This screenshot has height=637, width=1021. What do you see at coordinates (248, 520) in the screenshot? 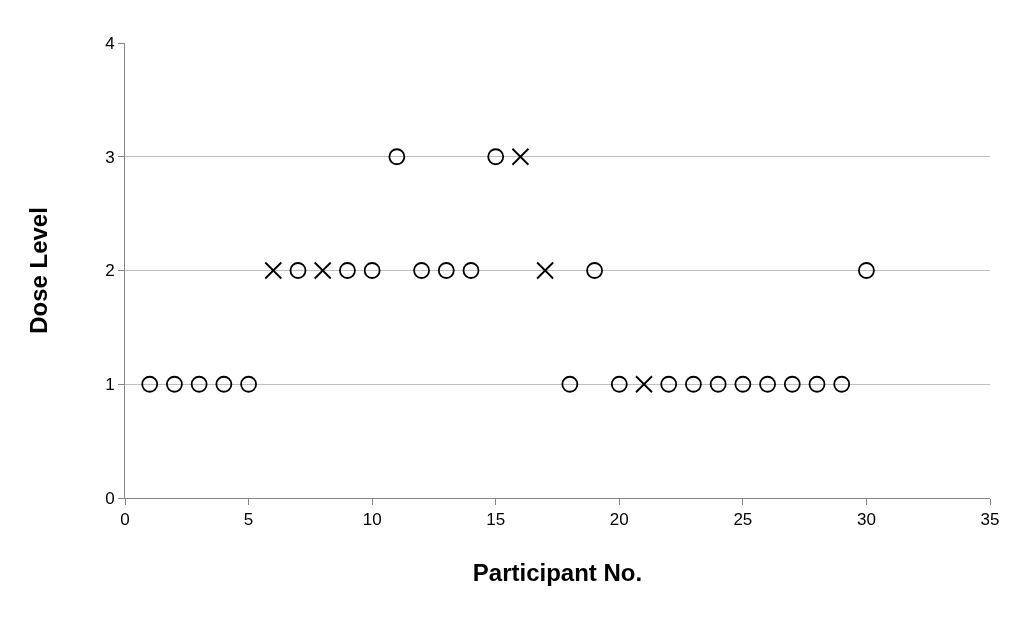
I see `x-tick-label: 5` at bounding box center [248, 520].